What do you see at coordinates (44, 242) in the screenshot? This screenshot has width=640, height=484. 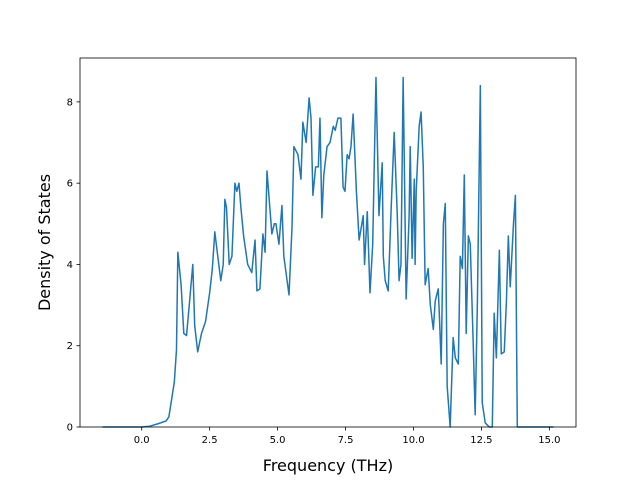 I see `y-axis-label: Density of States` at bounding box center [44, 242].